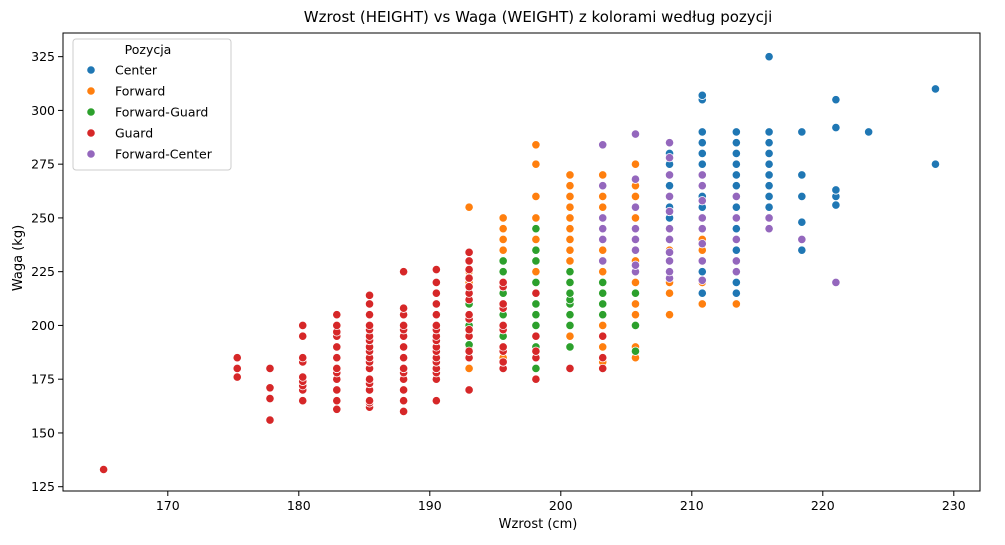  I want to click on y-tick-label: 125, so click(43, 486).